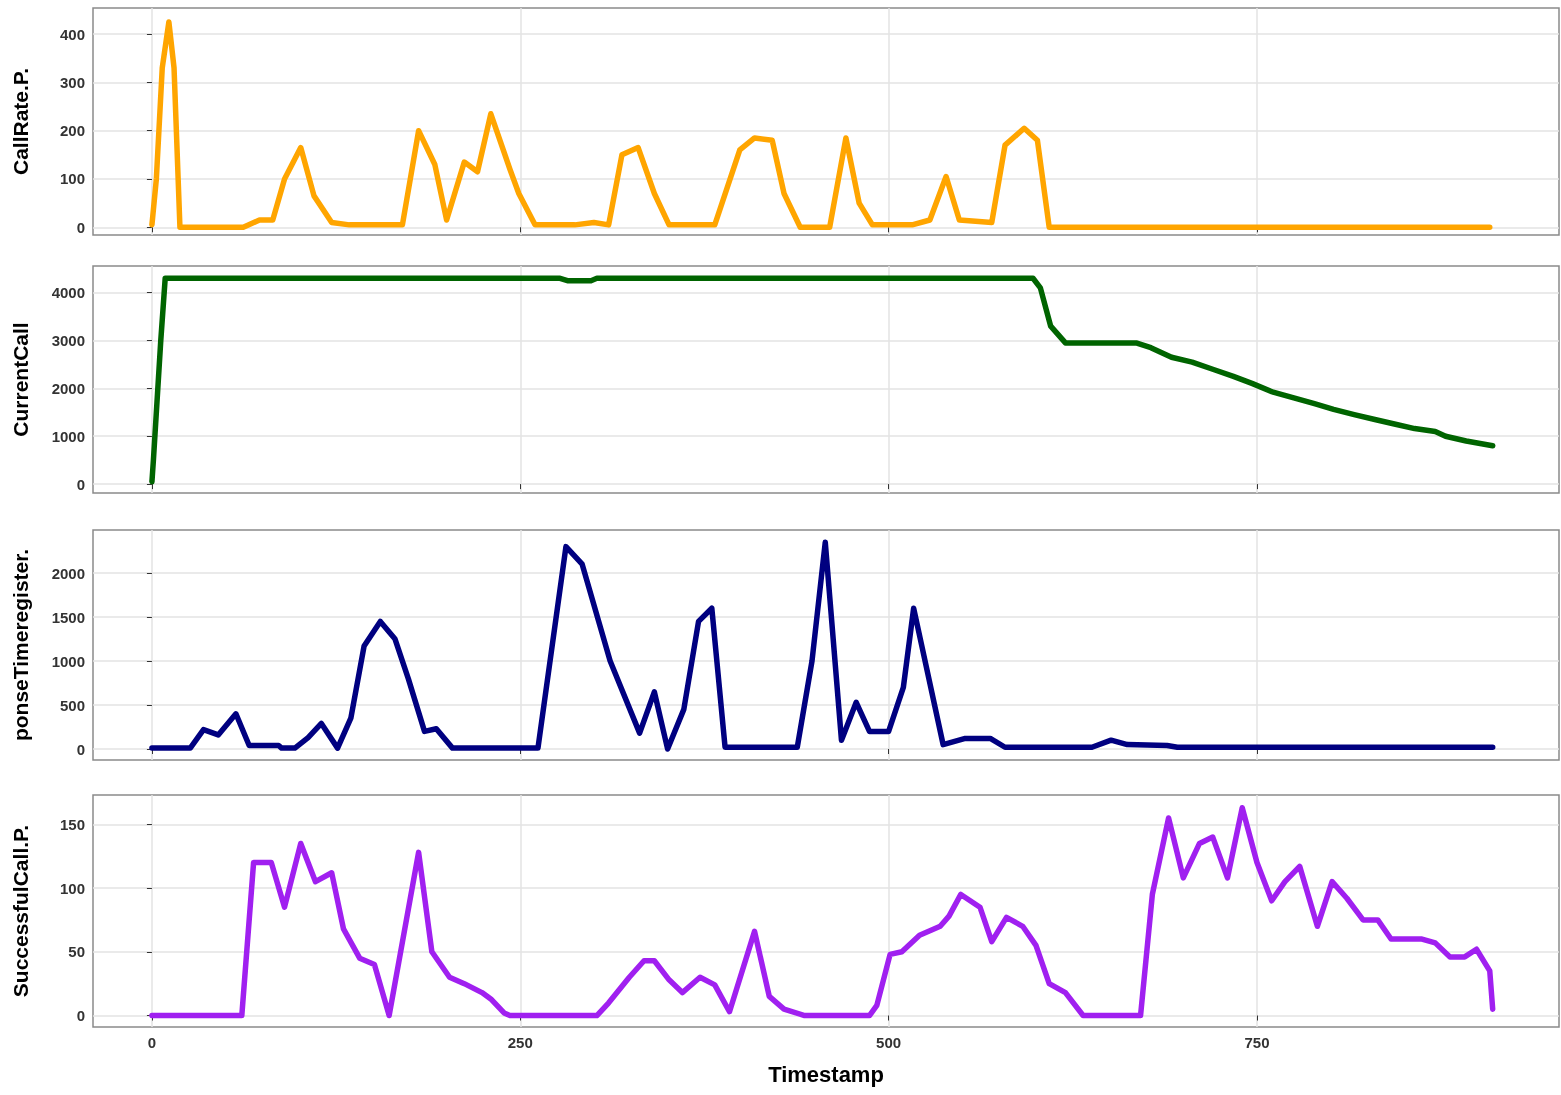 Image resolution: width=1561 pixels, height=1095 pixels. I want to click on y-axis-title: ponseTimeregister., so click(20, 645).